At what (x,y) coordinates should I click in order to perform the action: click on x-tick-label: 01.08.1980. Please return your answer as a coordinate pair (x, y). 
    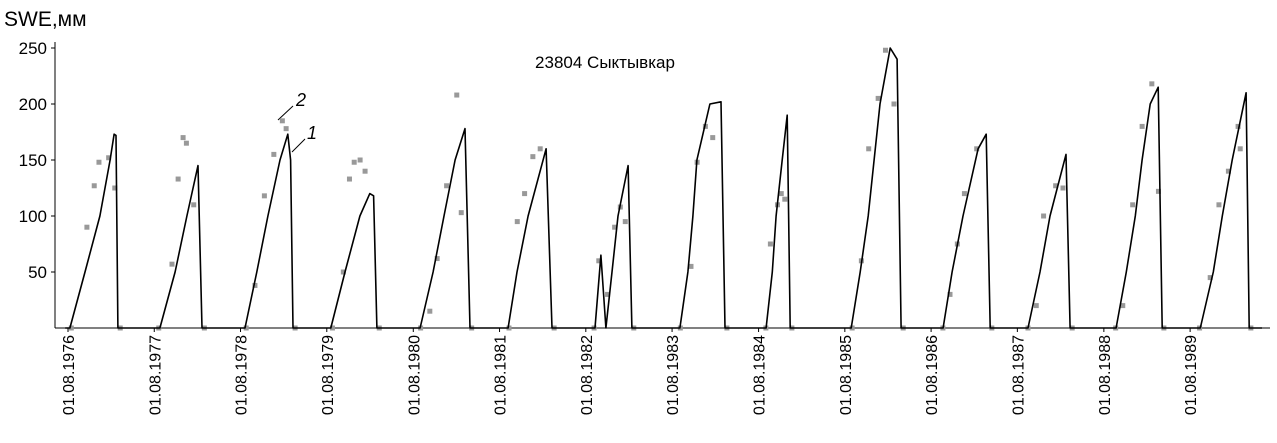
    Looking at the image, I should click on (414, 375).